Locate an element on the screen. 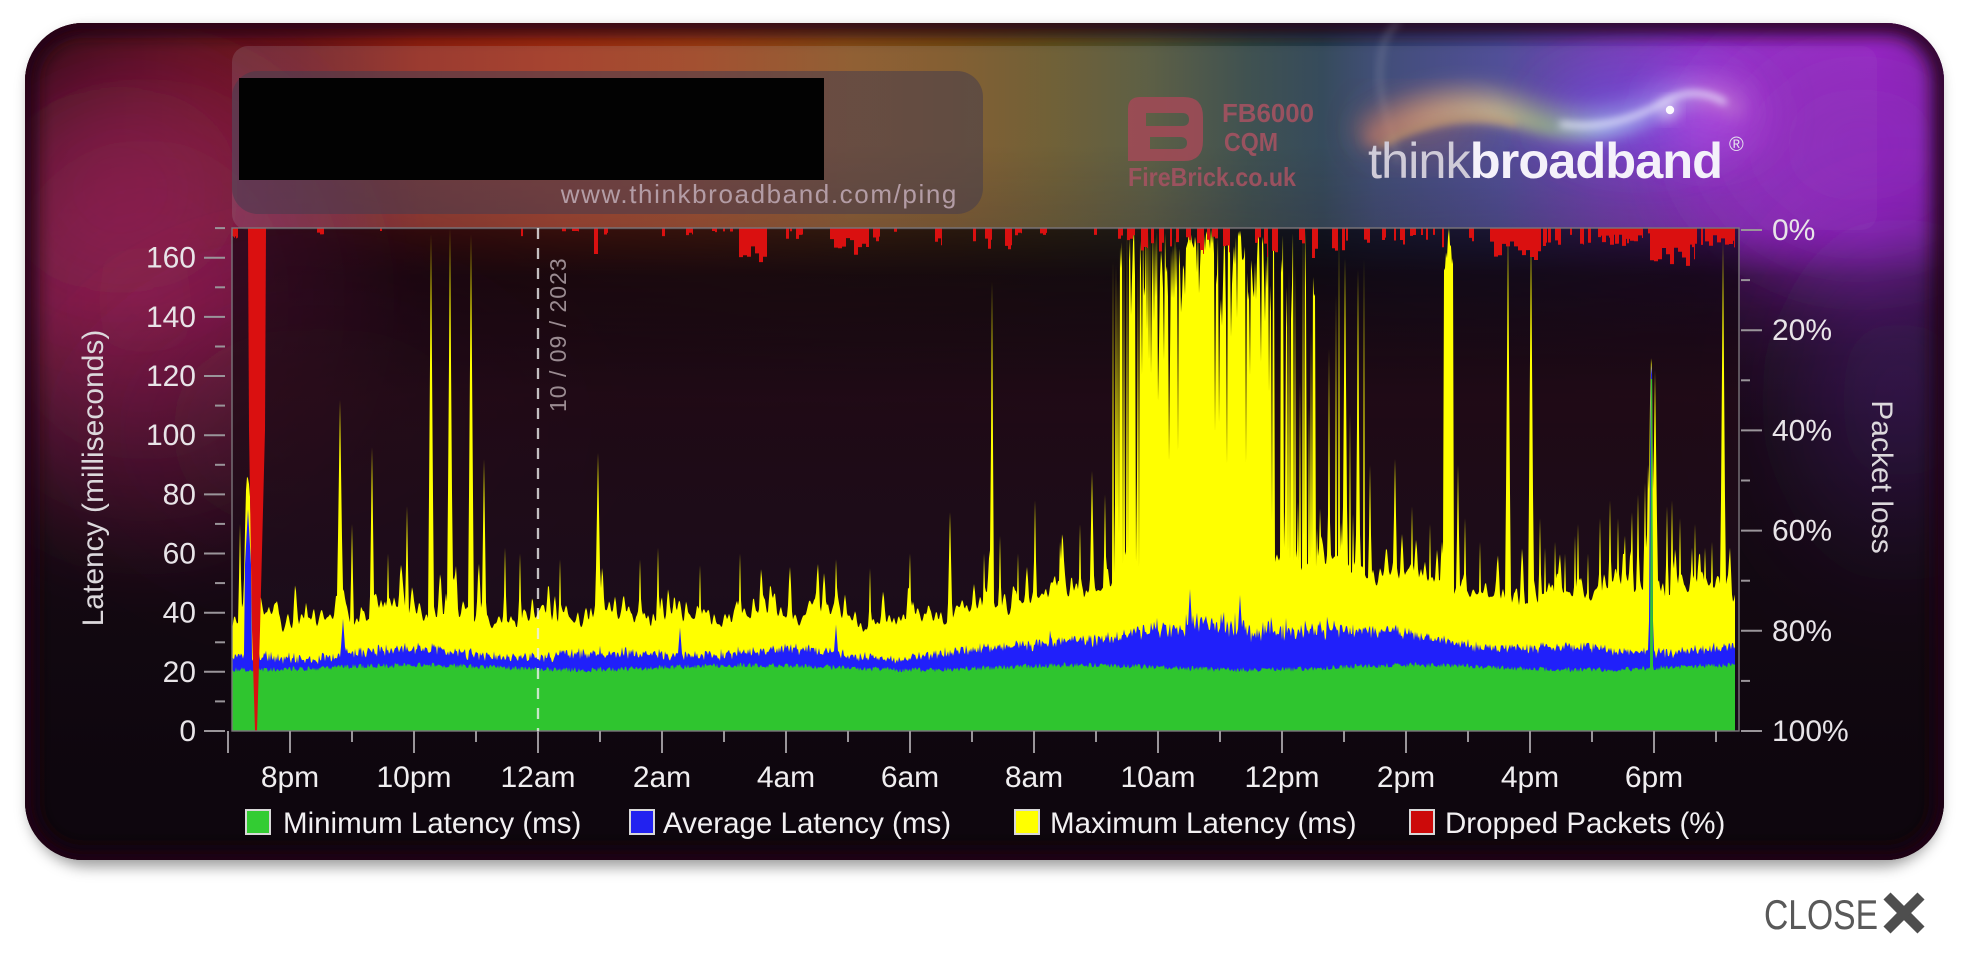  svg-text: 8pm is located at coordinates (290, 777).